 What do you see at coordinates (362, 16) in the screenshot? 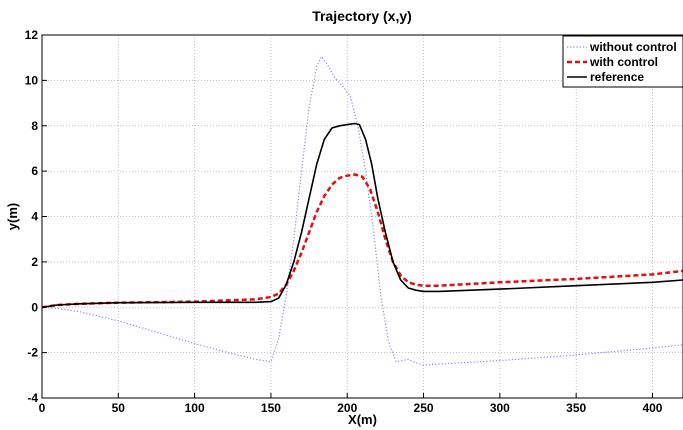
I see `chart-title: Trajectory (x,y)` at bounding box center [362, 16].